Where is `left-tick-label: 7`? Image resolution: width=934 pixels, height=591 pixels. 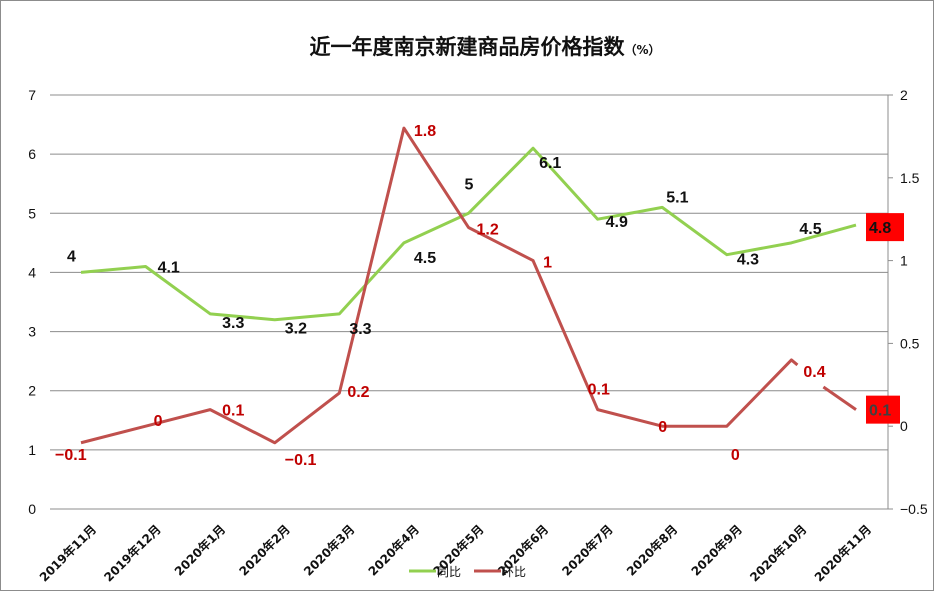
left-tick-label: 7 is located at coordinates (32, 95).